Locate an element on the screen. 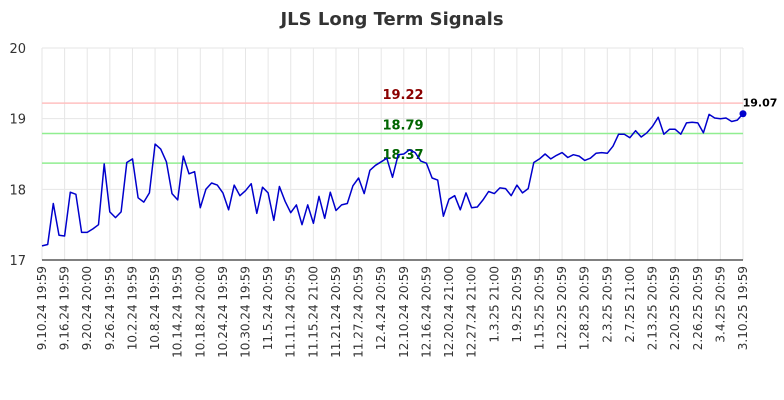 This screenshot has height=400, width=784. x-tick-label: 10.30.24 19:59 is located at coordinates (246, 312).